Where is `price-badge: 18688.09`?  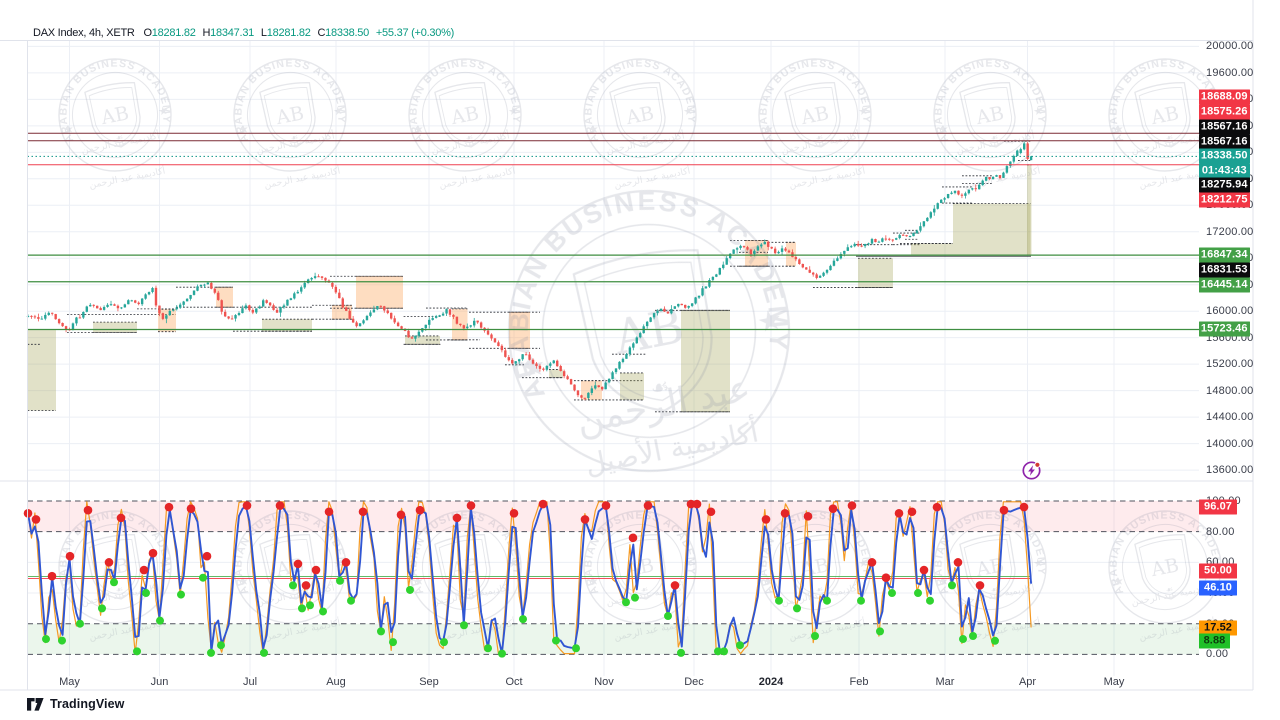 price-badge: 18688.09 is located at coordinates (1224, 96).